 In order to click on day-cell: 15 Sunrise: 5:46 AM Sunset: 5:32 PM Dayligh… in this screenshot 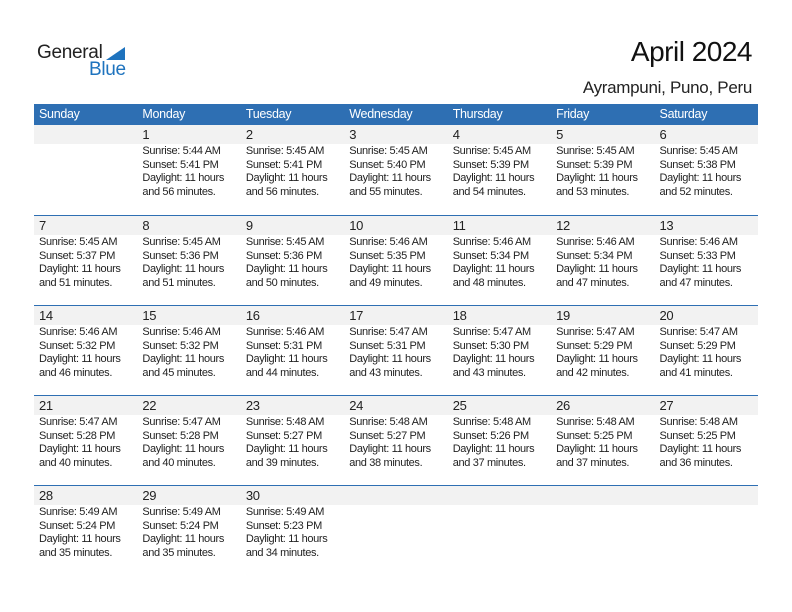, I will do `click(188, 350)`.